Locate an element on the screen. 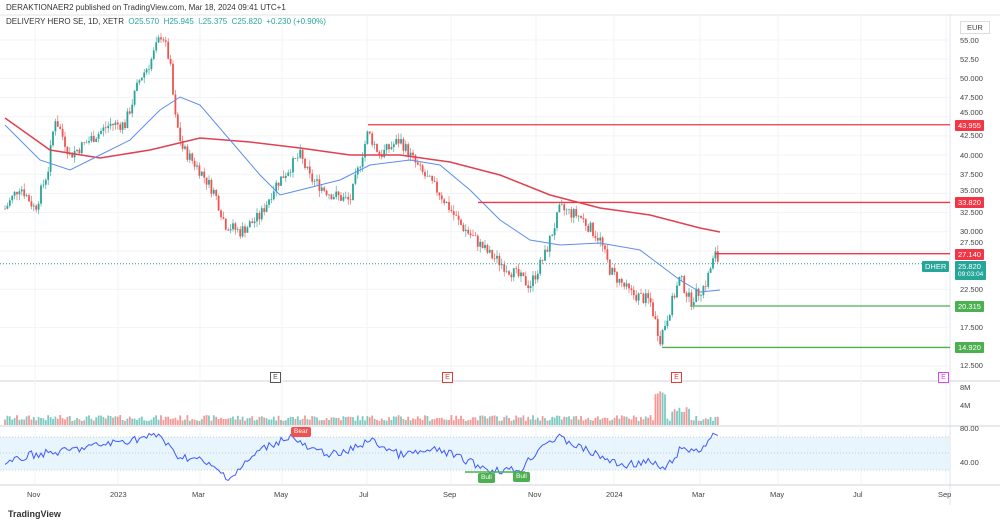 This screenshot has width=1000, height=525. level-label: 14.920 is located at coordinates (969, 348).